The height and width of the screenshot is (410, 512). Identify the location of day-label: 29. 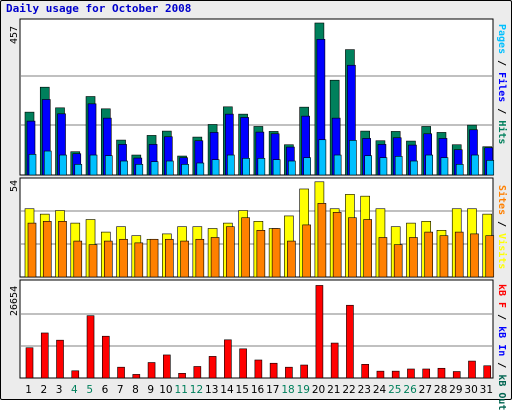
(455, 390).